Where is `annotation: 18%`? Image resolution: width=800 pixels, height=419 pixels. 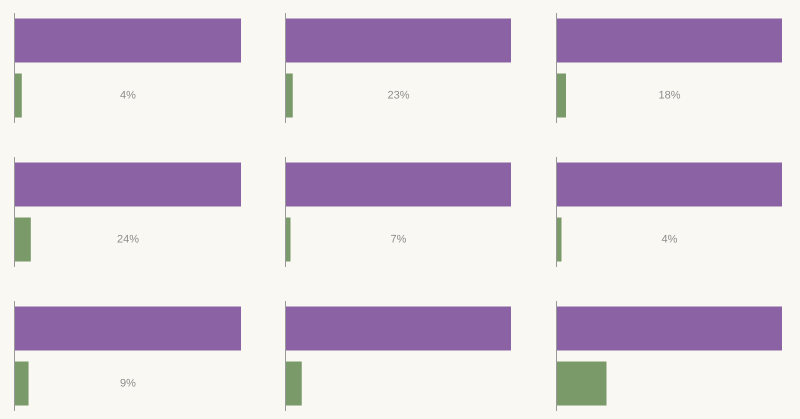
annotation: 18% is located at coordinates (669, 95).